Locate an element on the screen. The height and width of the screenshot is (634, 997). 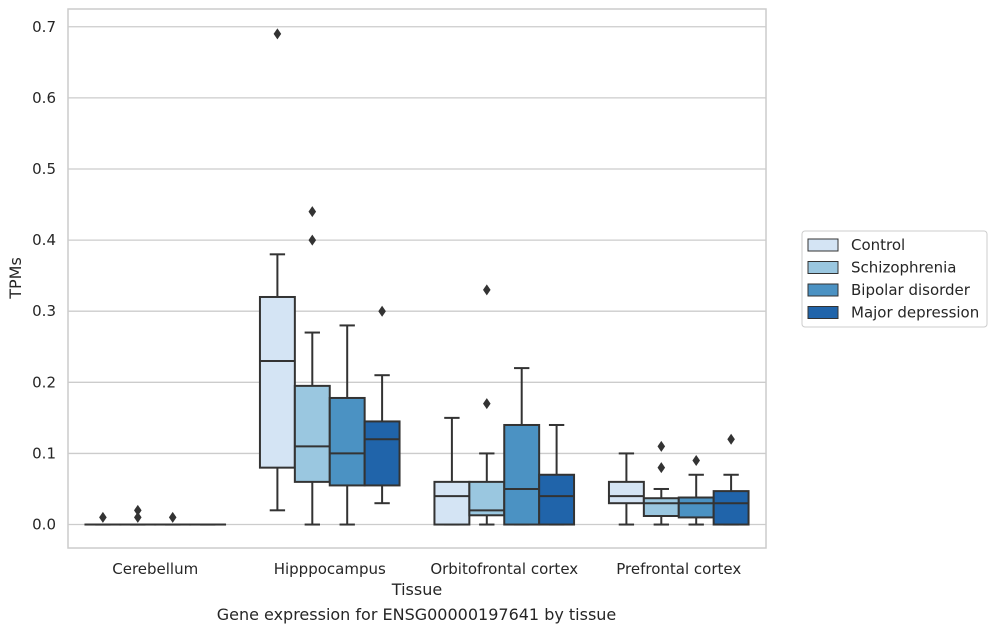
box-hipppocampus-schizophrenia is located at coordinates (312, 366).